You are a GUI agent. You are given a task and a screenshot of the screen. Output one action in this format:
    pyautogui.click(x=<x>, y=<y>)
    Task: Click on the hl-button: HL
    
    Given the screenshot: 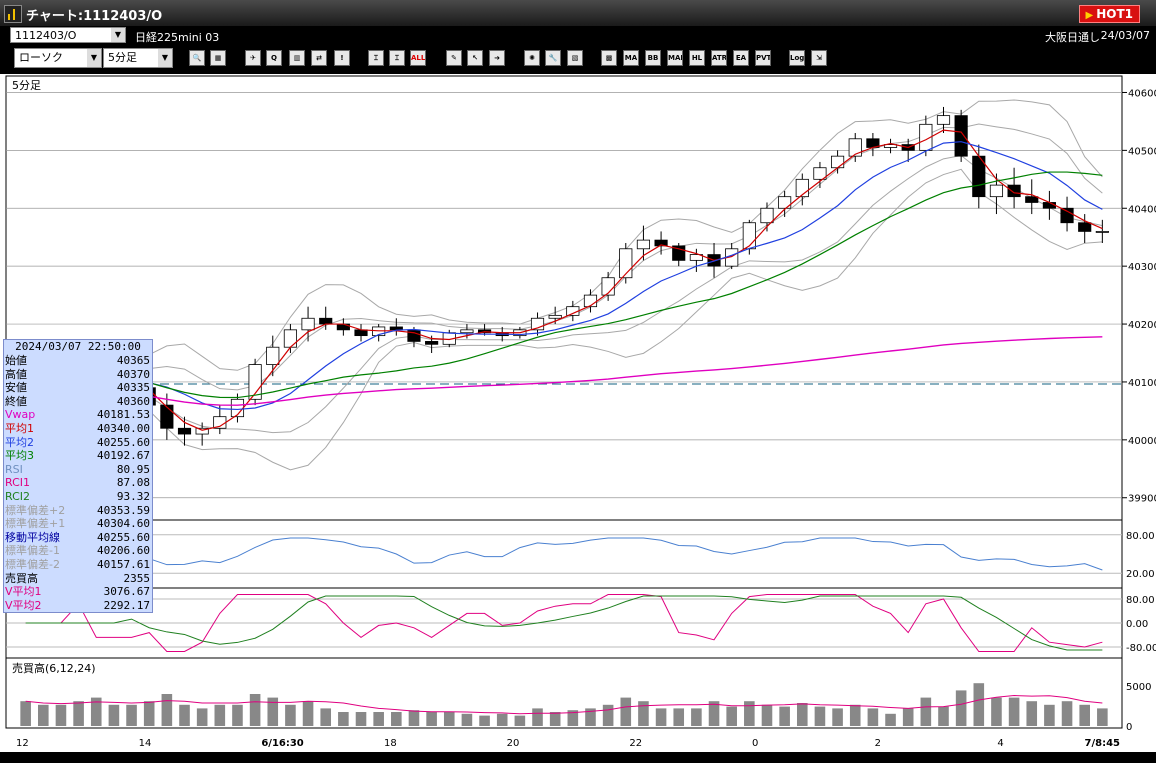 What is the action you would take?
    pyautogui.click(x=697, y=58)
    